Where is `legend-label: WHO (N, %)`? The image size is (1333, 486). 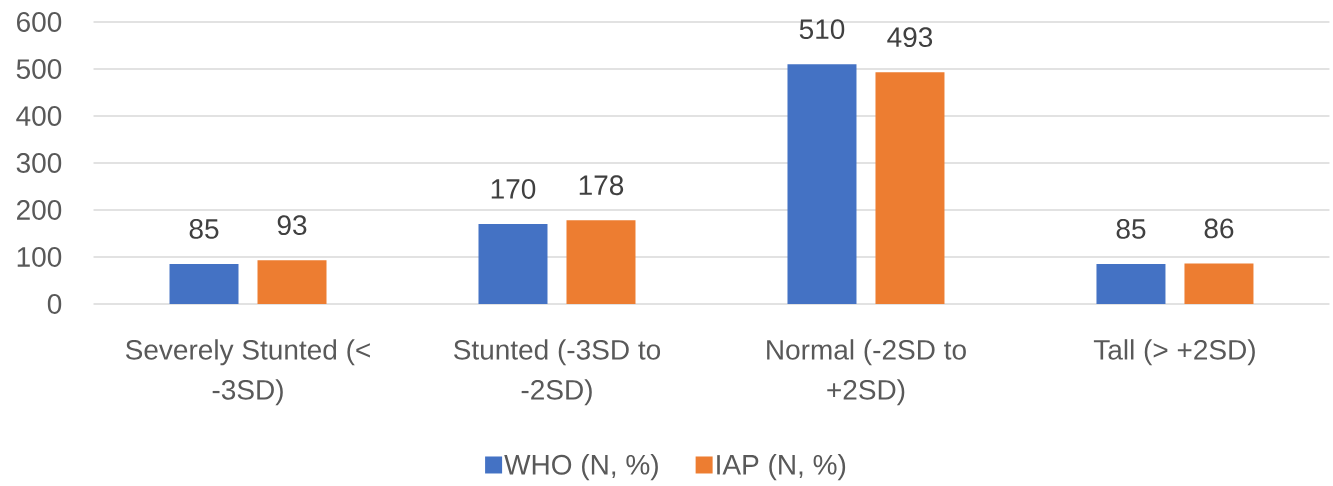 legend-label: WHO (N, %) is located at coordinates (581, 467).